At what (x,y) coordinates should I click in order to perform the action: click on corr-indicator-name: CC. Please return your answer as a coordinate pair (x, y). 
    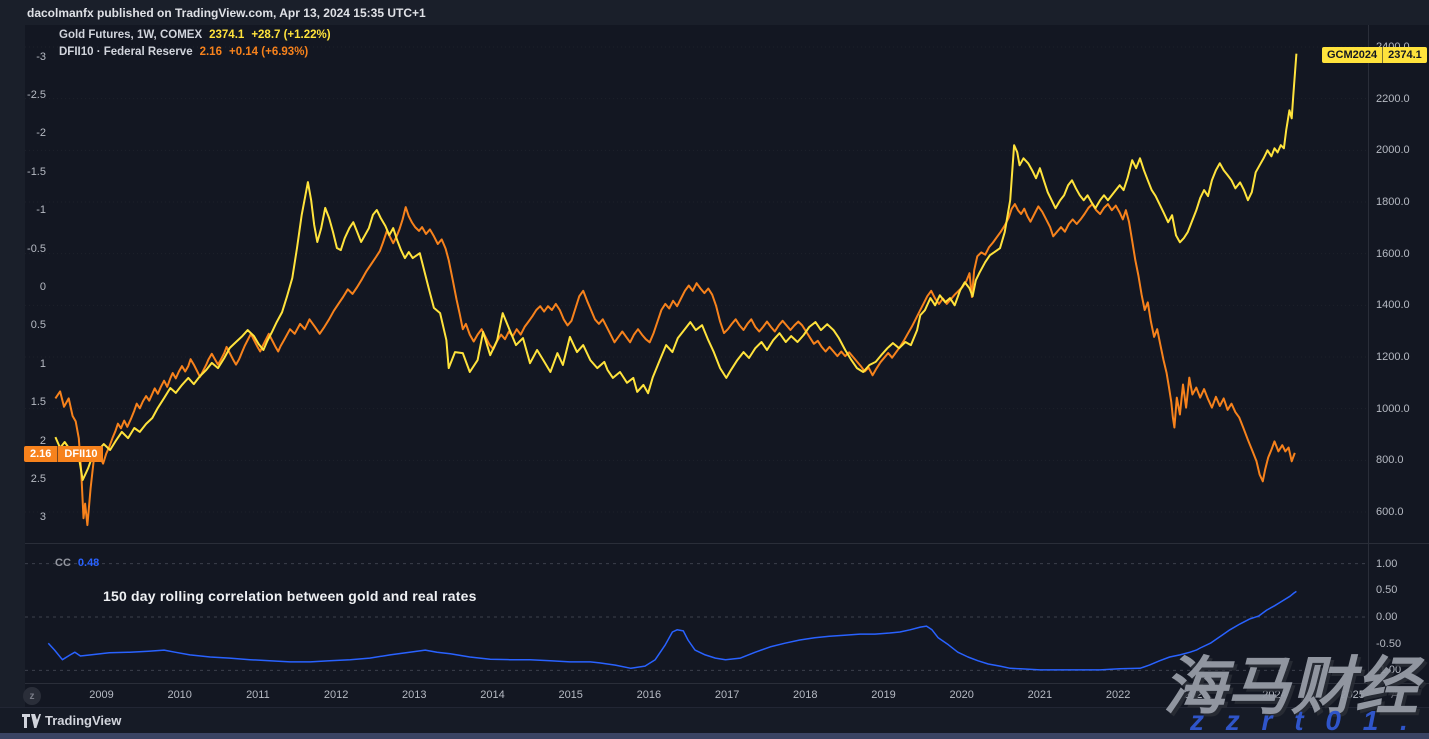
    Looking at the image, I should click on (63, 563).